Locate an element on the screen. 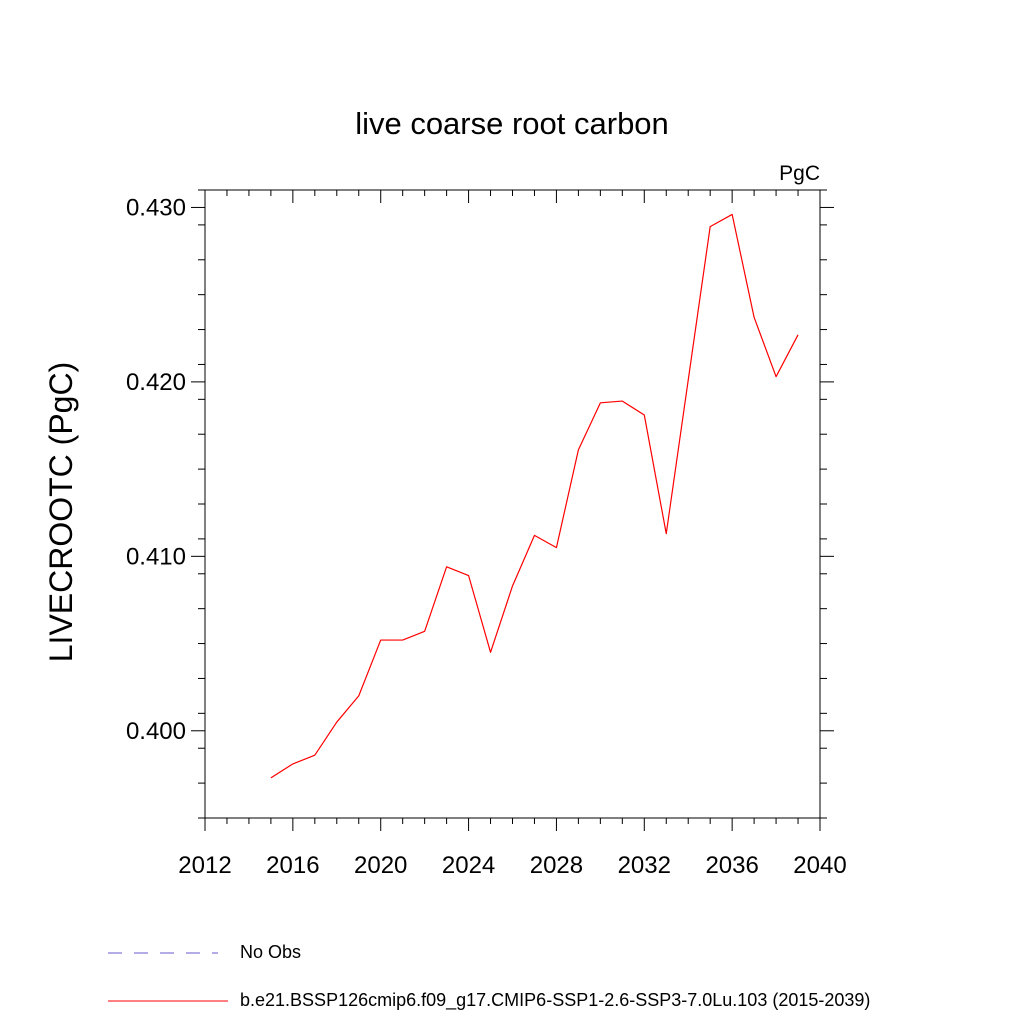 The image size is (1024, 1024). x-tick-label: 2012 is located at coordinates (204, 865).